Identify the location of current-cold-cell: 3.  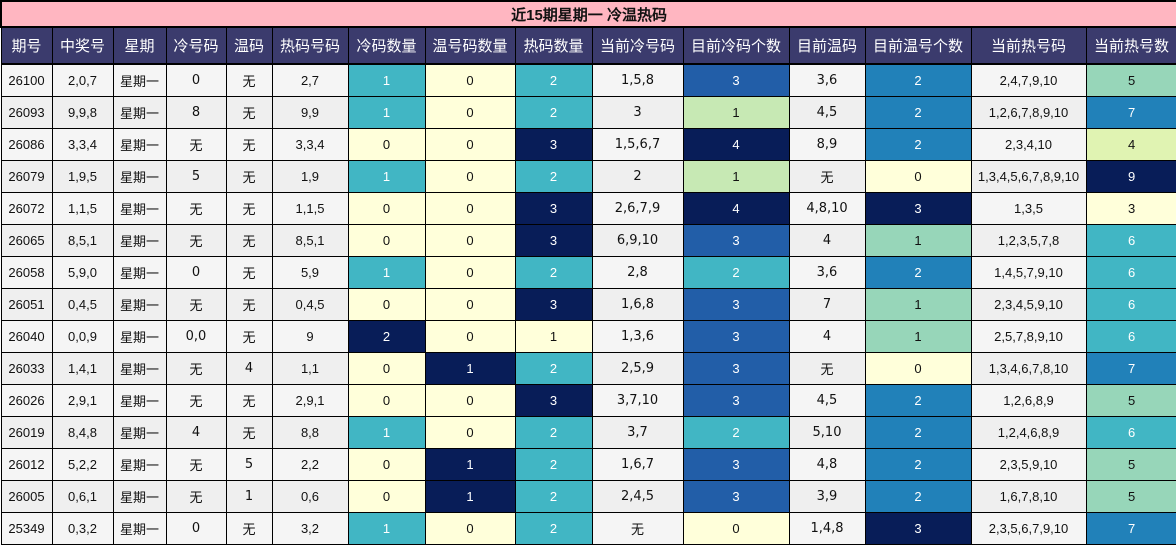
(637, 112).